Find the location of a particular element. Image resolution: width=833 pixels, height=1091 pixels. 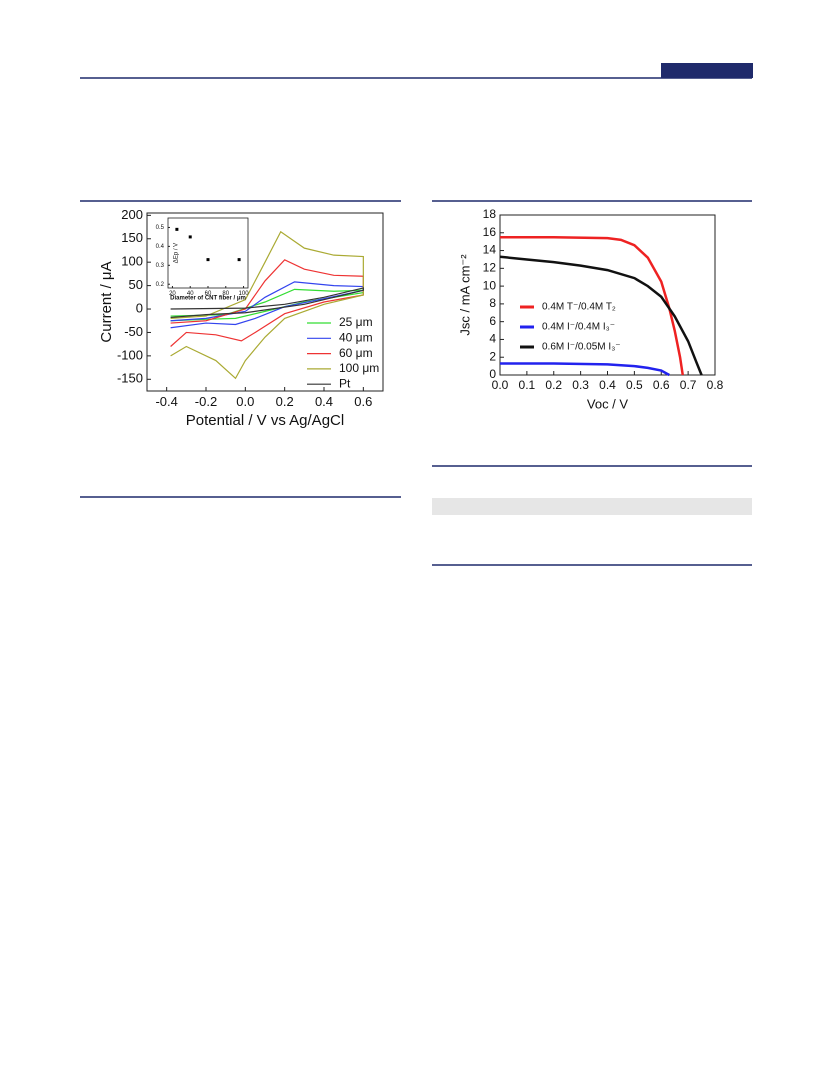

legend-label: 40 μm is located at coordinates (356, 337).